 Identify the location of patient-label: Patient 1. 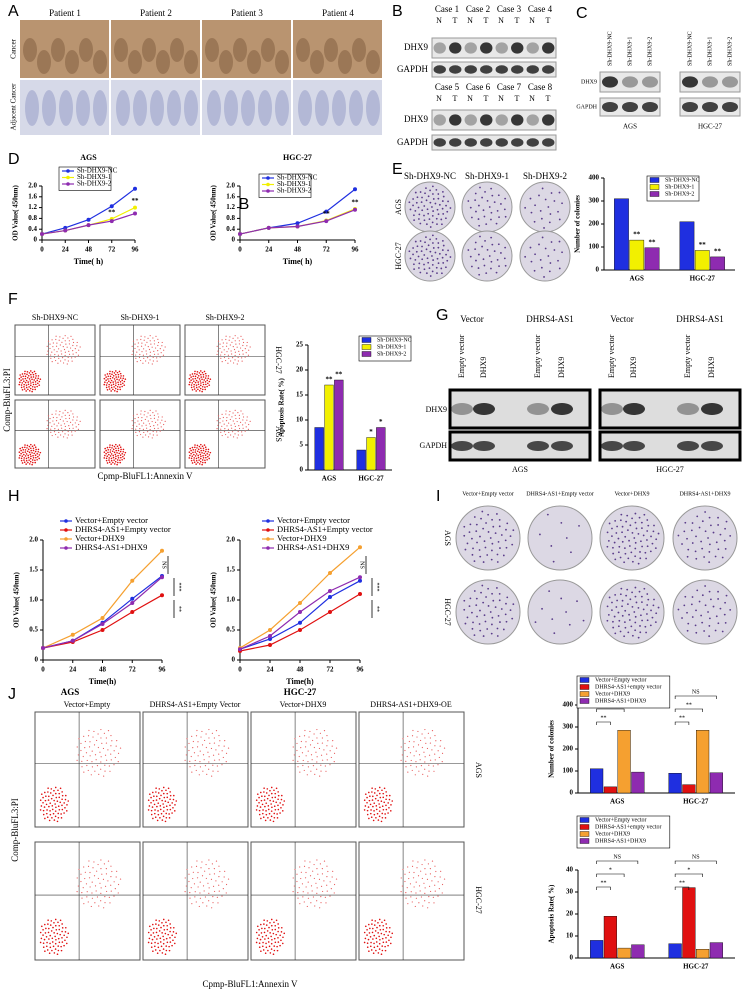
(65, 13).